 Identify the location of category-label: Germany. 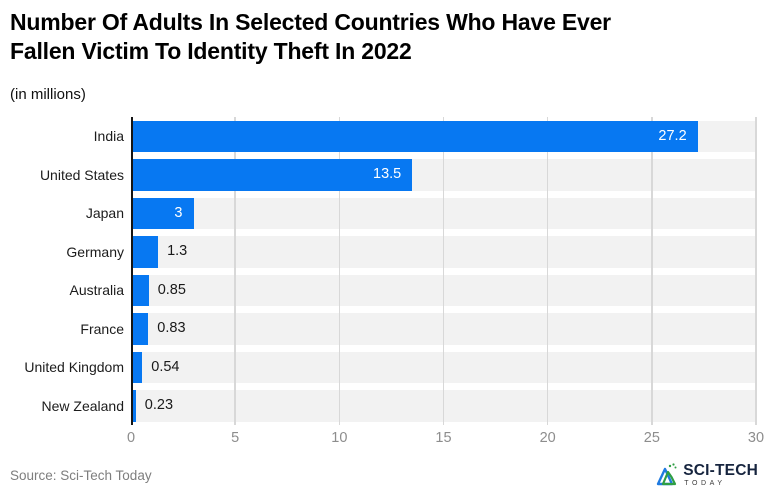
(95, 251).